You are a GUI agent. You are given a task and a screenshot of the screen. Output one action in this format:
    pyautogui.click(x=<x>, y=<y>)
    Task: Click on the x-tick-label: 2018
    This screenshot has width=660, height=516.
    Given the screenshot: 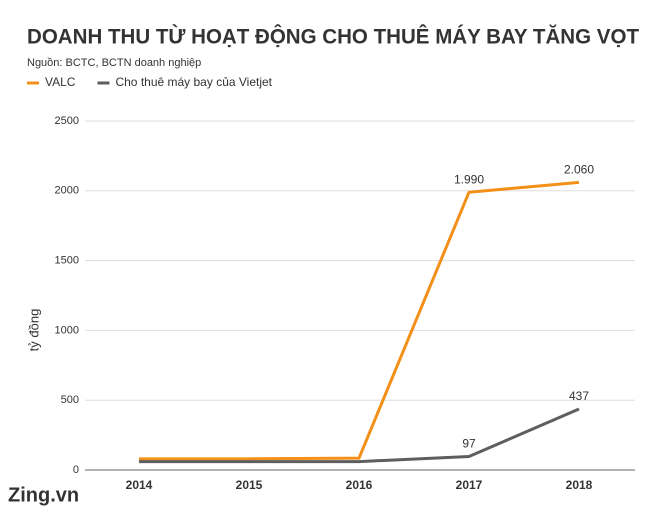 What is the action you would take?
    pyautogui.click(x=579, y=485)
    